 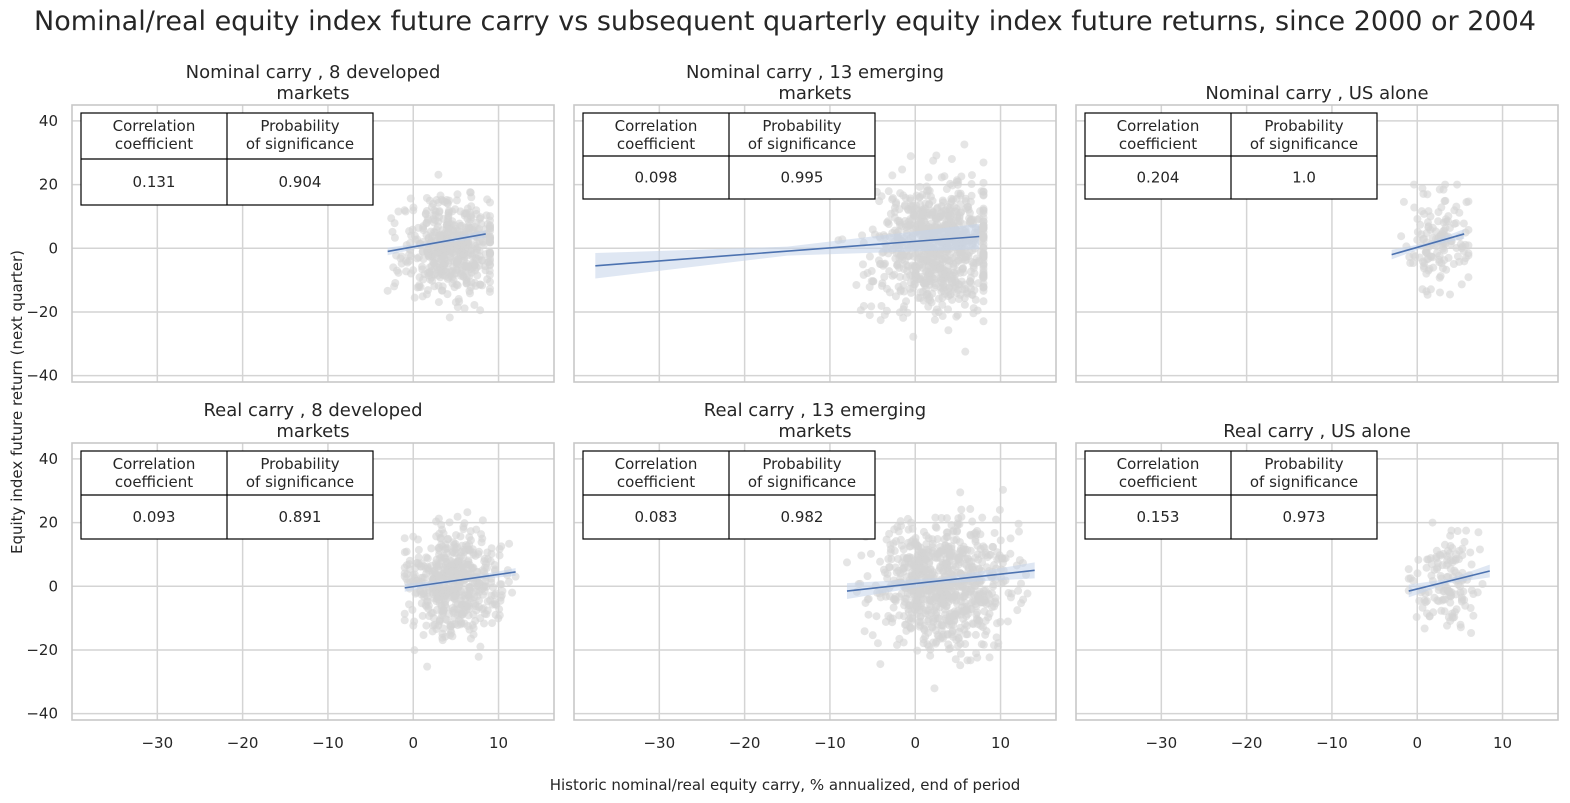 What do you see at coordinates (413, 743) in the screenshot?
I see `x-tick-label: 0` at bounding box center [413, 743].